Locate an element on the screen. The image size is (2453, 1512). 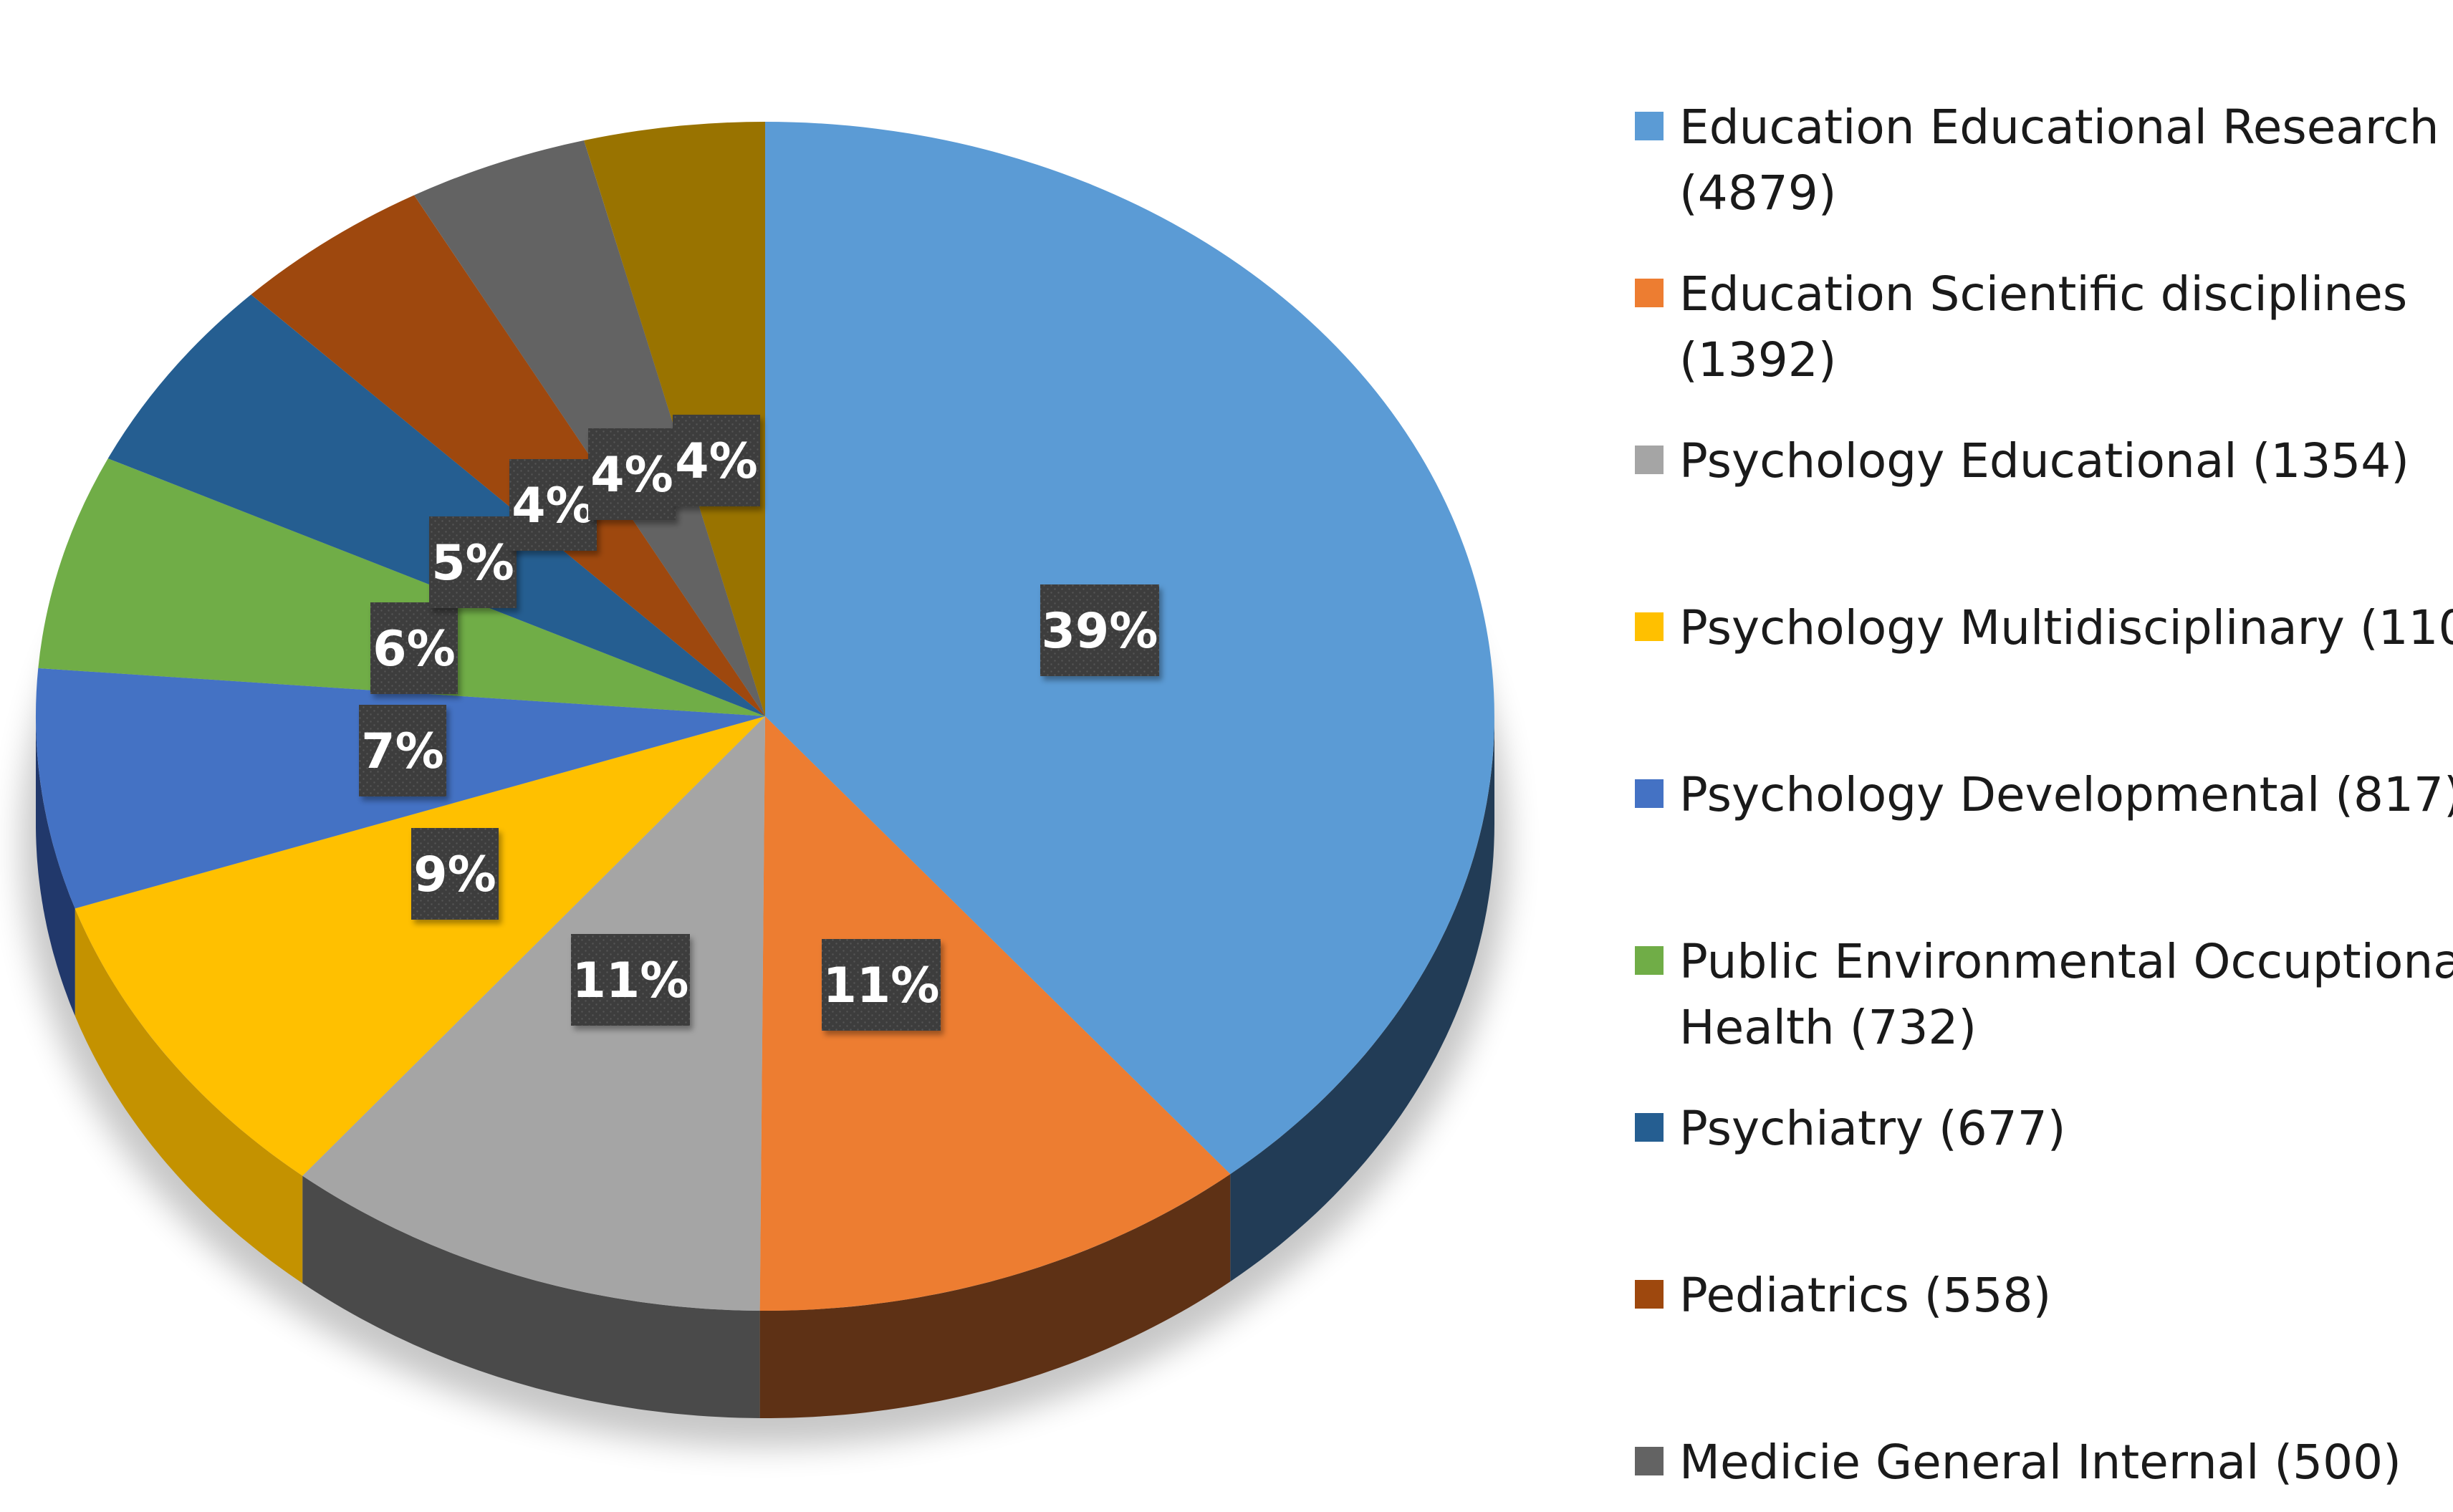
legend-text-1-1: (1392) is located at coordinates (1757, 359).